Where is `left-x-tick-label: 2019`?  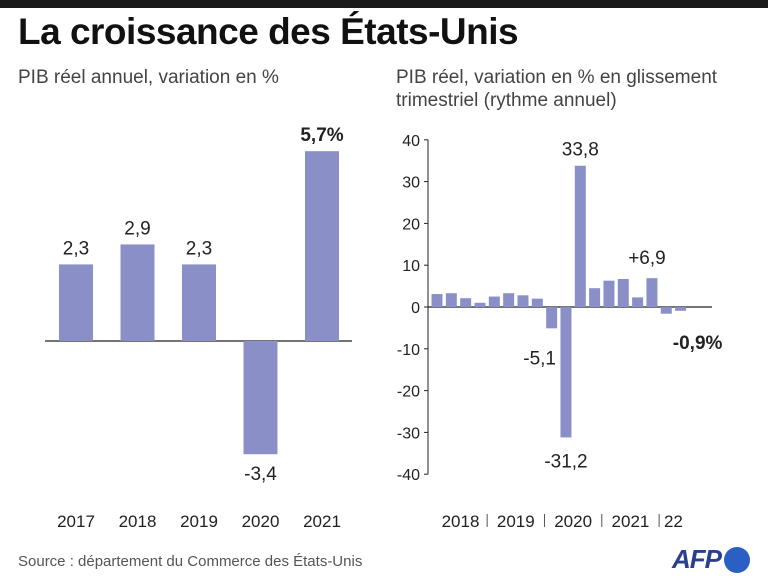 left-x-tick-label: 2019 is located at coordinates (199, 521).